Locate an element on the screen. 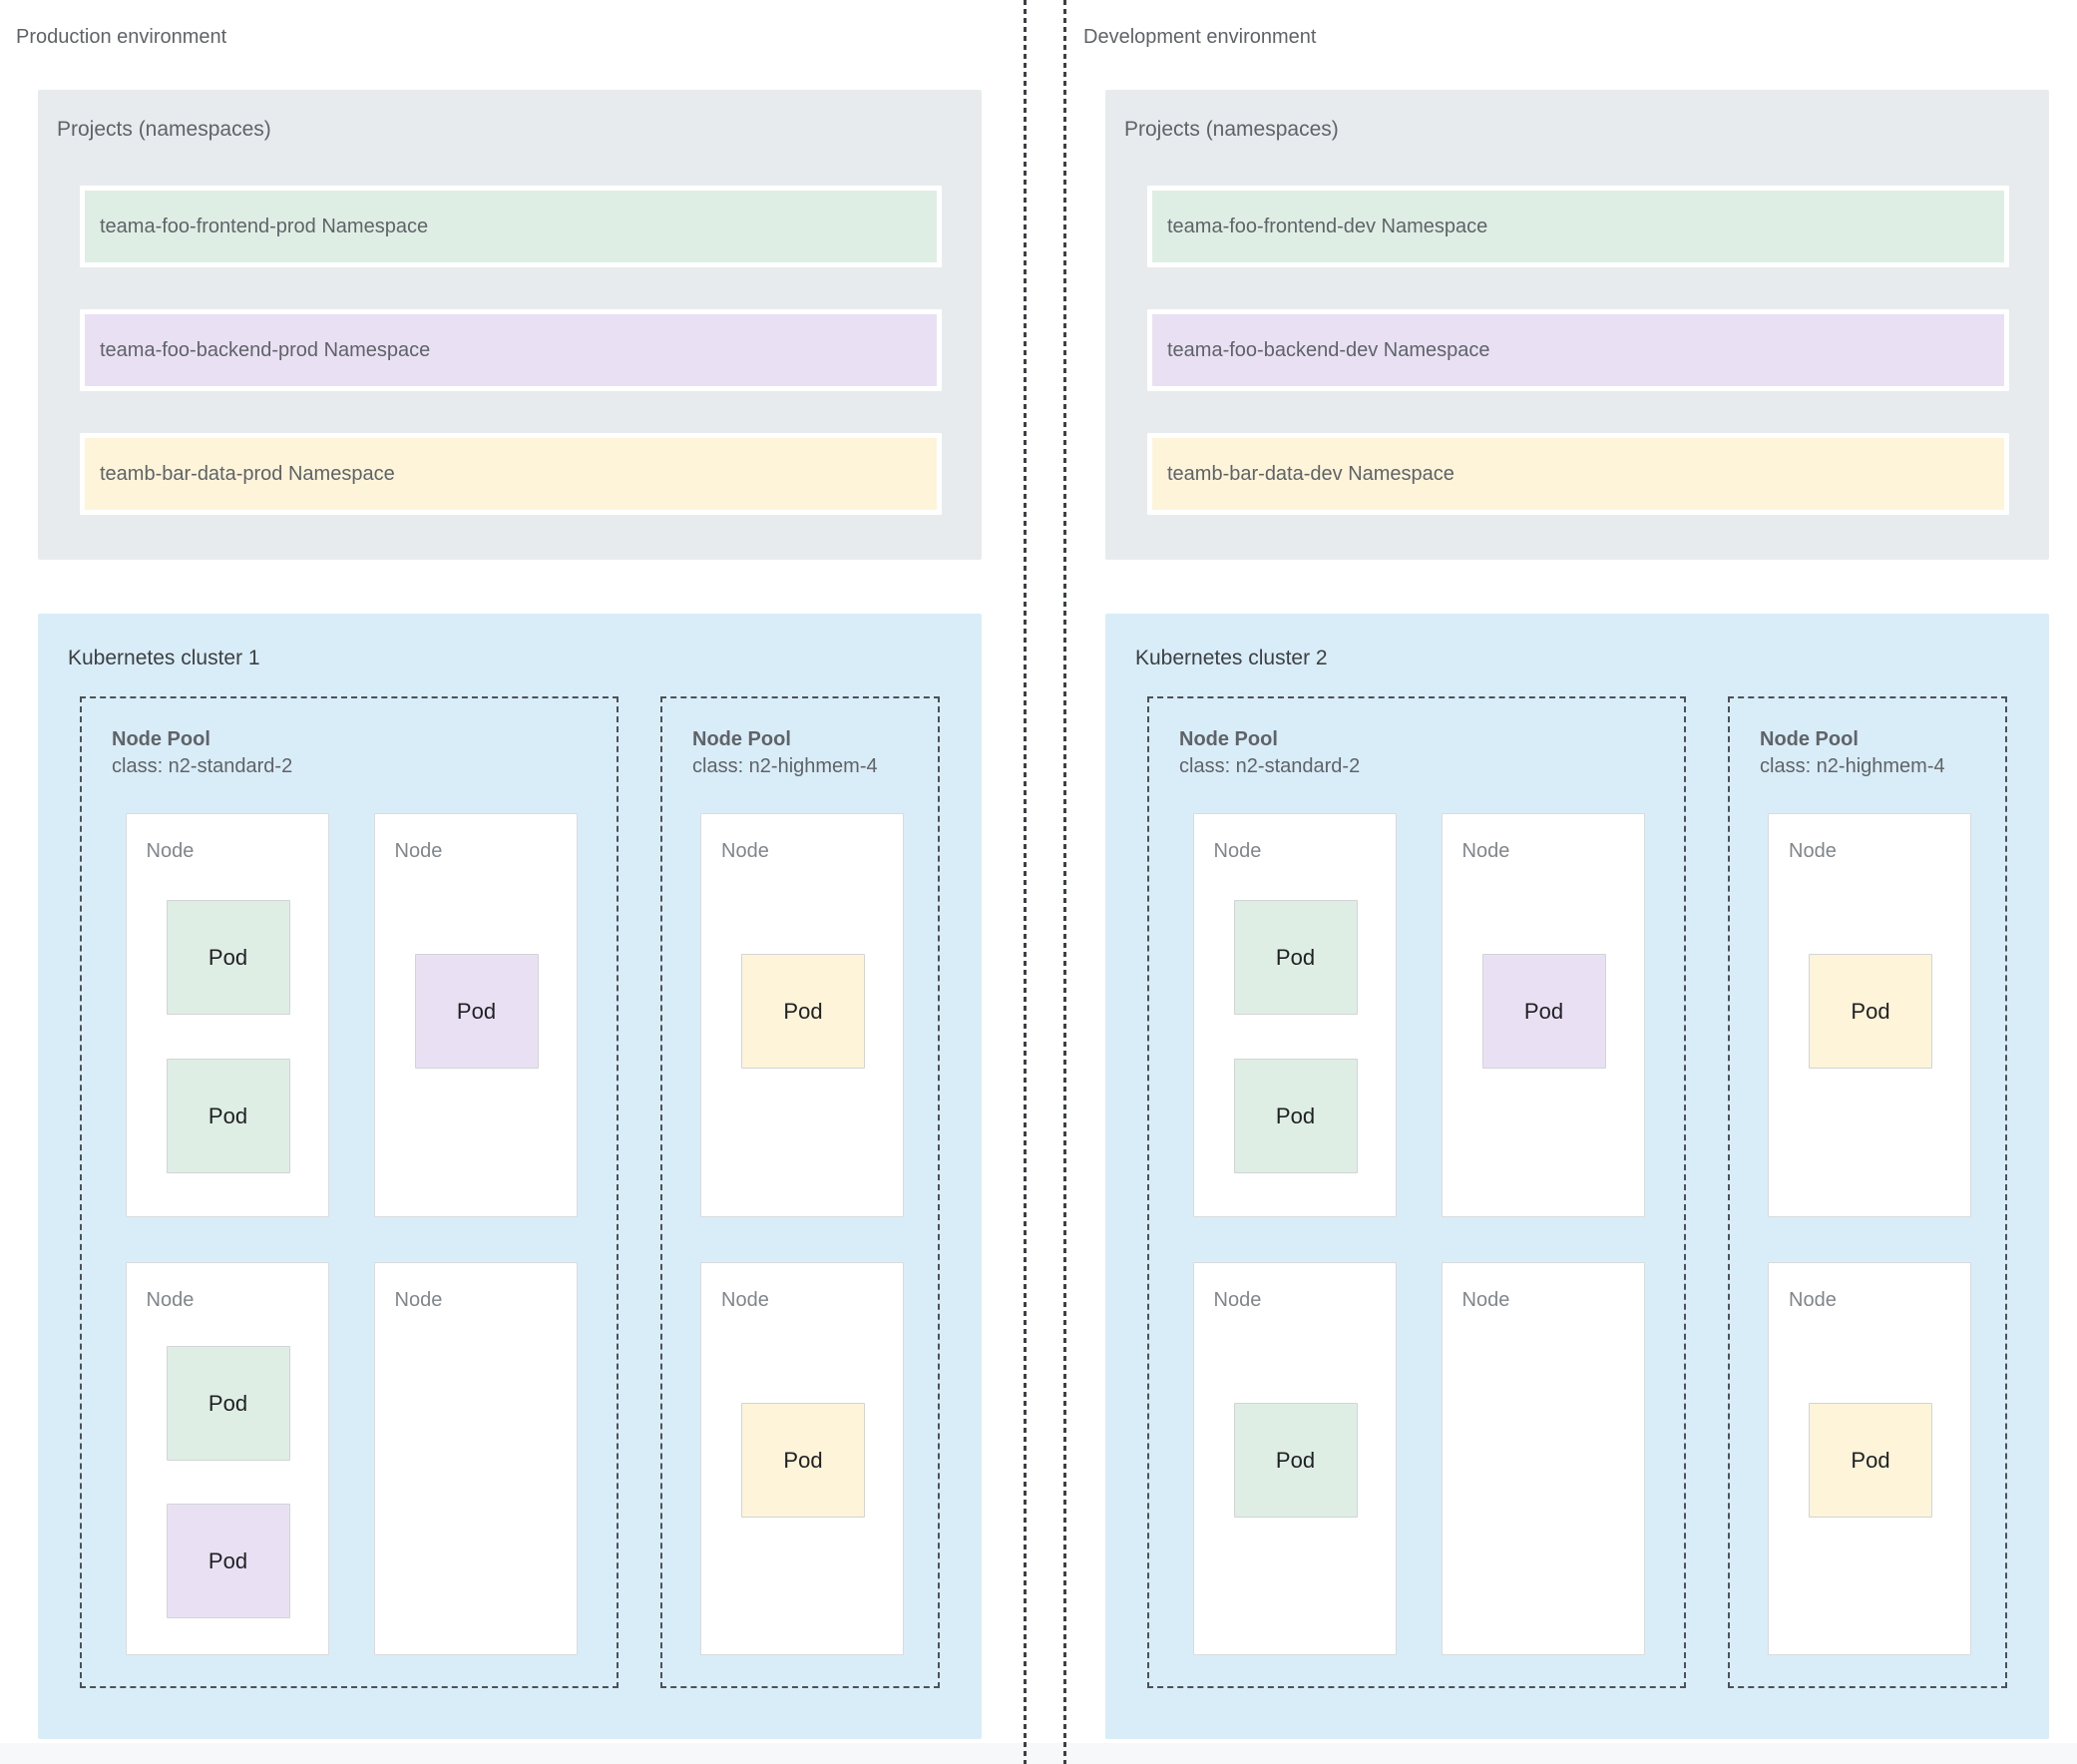 This screenshot has width=2077, height=1764. namespace-label: teama-foo-backend-prod Namespace is located at coordinates (266, 349).